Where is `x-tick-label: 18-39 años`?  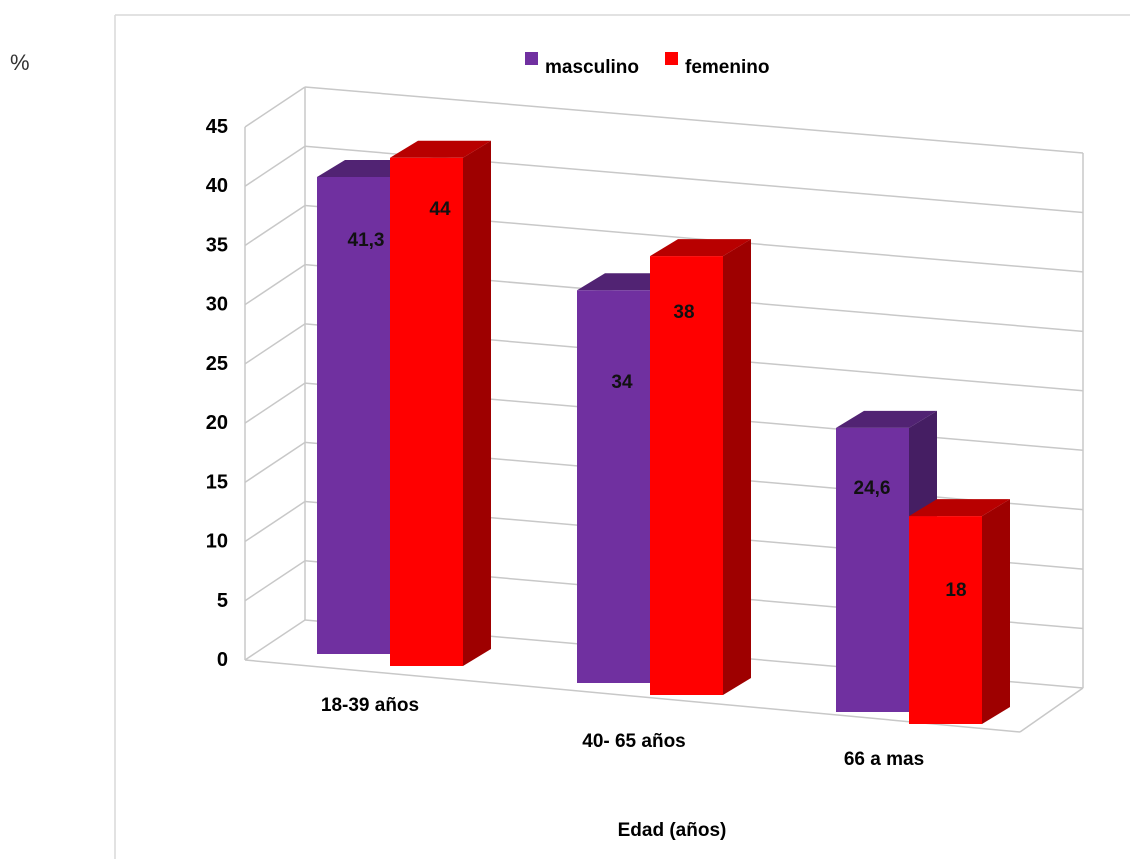
x-tick-label: 18-39 años is located at coordinates (370, 705).